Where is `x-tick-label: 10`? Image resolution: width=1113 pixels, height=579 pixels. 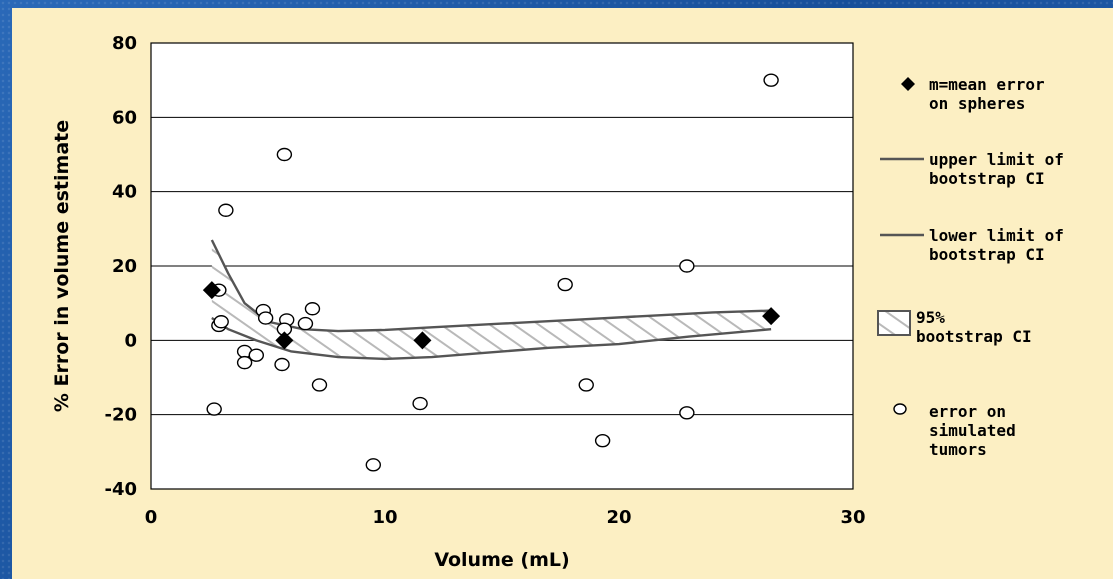
x-tick-label: 10 is located at coordinates (384, 517).